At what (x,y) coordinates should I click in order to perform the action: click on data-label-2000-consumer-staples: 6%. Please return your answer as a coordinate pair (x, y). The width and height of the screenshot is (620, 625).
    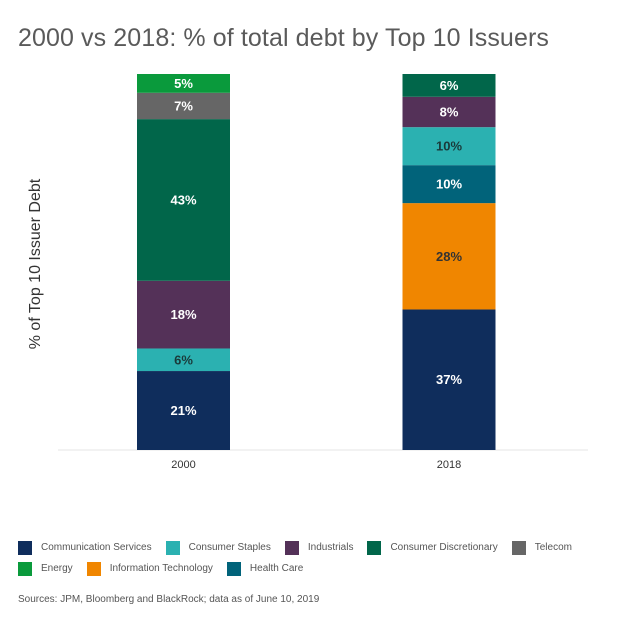
    Looking at the image, I should click on (183, 359).